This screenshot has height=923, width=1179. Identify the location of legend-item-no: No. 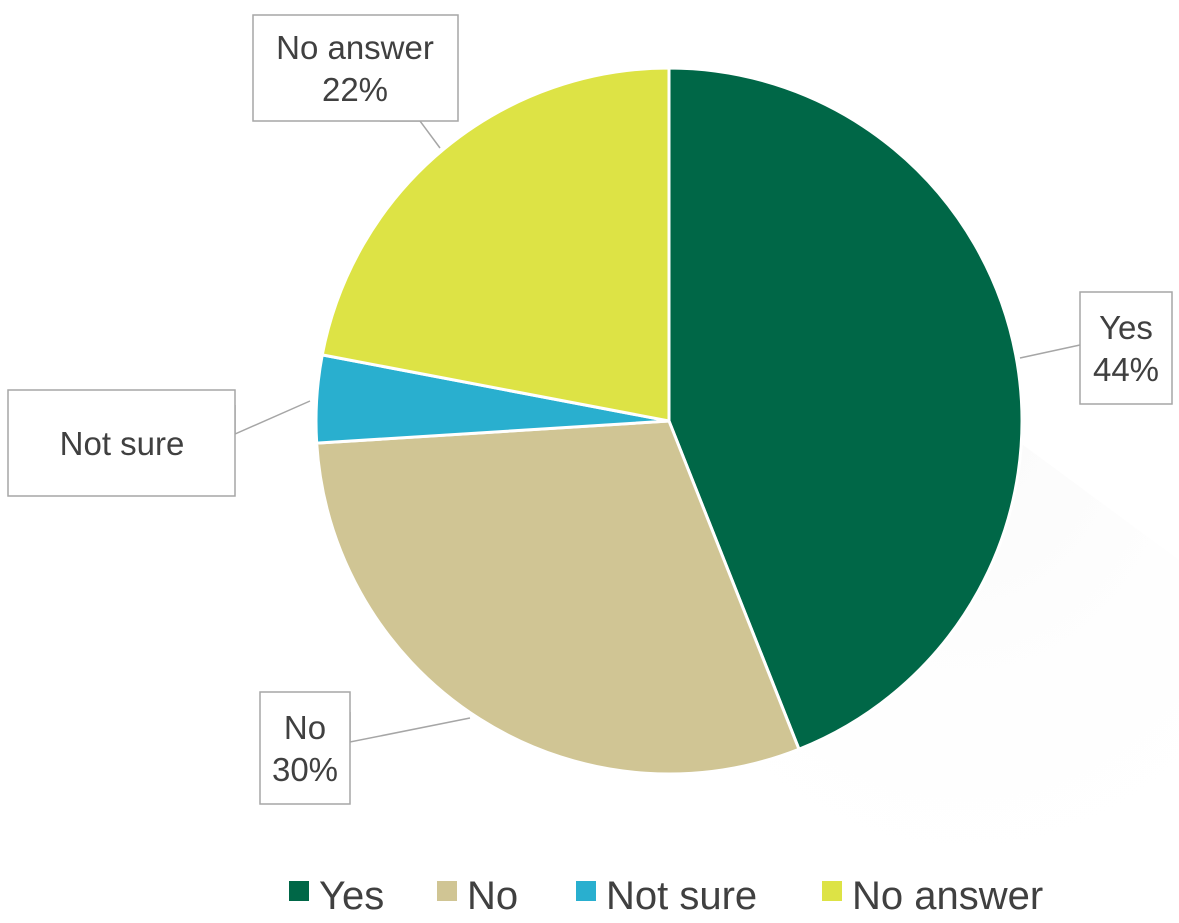
(477, 896).